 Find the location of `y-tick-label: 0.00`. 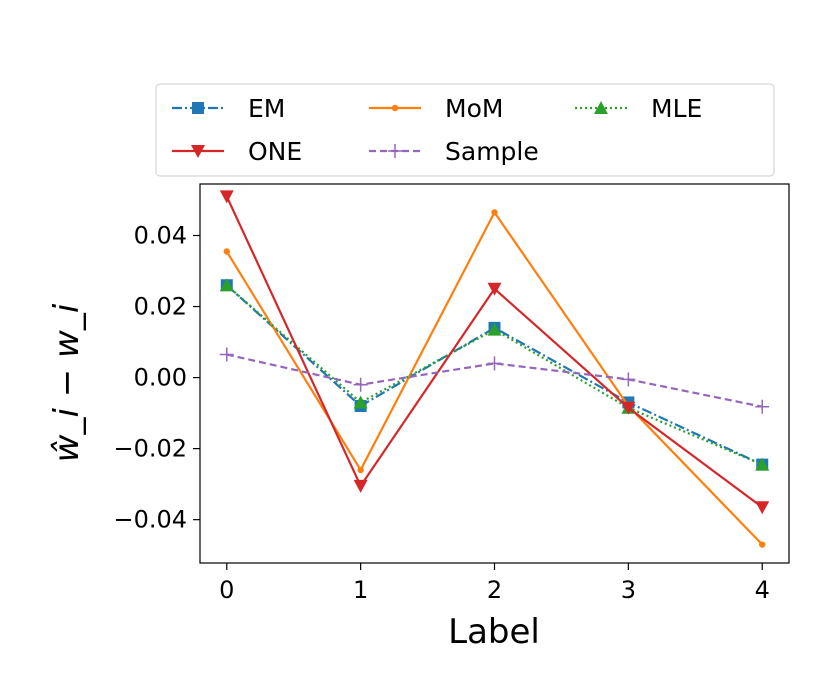

y-tick-label: 0.00 is located at coordinates (160, 378).